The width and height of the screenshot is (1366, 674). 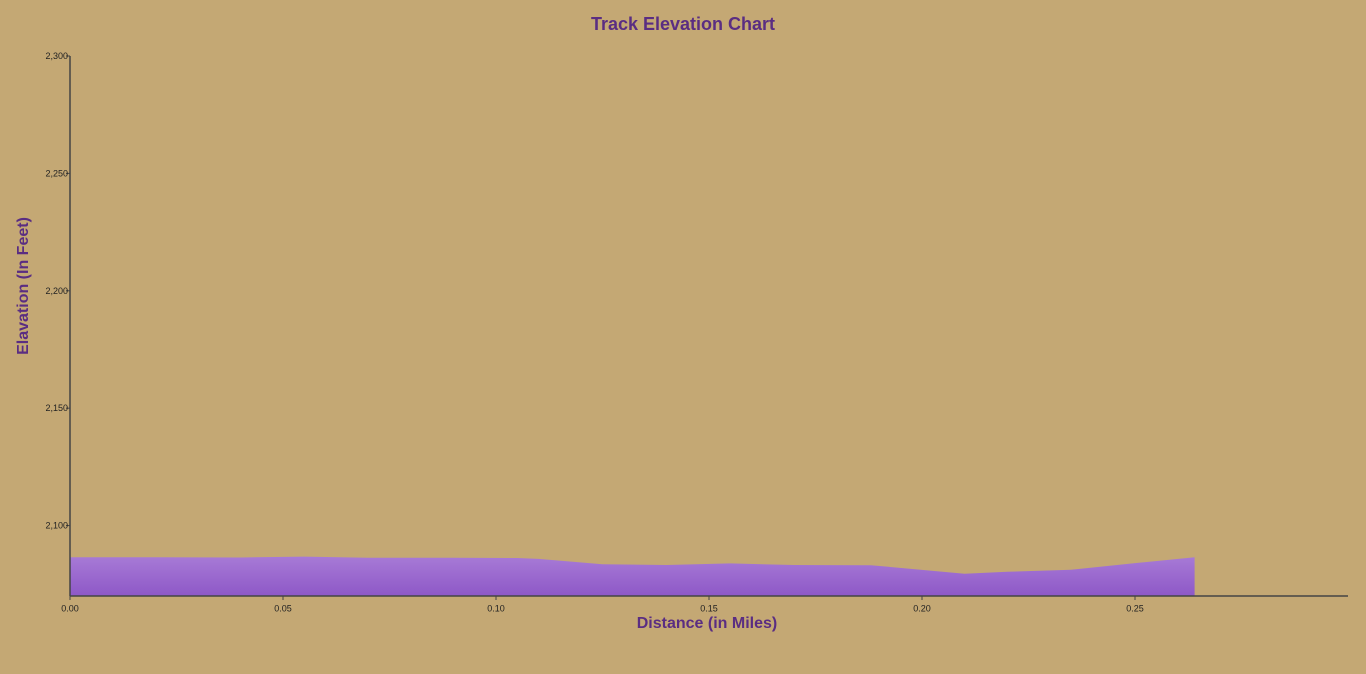 I want to click on chart-title: Track Elevation Chart, so click(x=683, y=24).